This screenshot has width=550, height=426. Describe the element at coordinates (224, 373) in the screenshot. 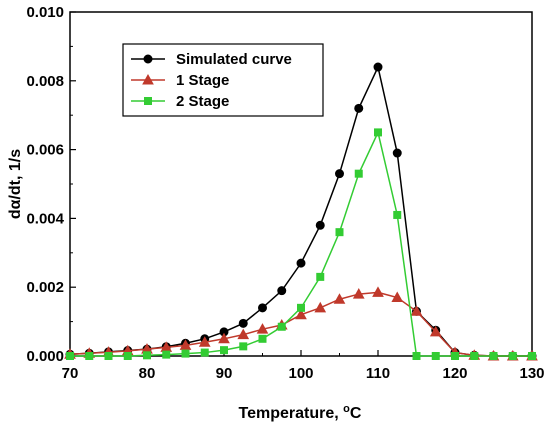

I see `x-tick-label: 90` at that location.